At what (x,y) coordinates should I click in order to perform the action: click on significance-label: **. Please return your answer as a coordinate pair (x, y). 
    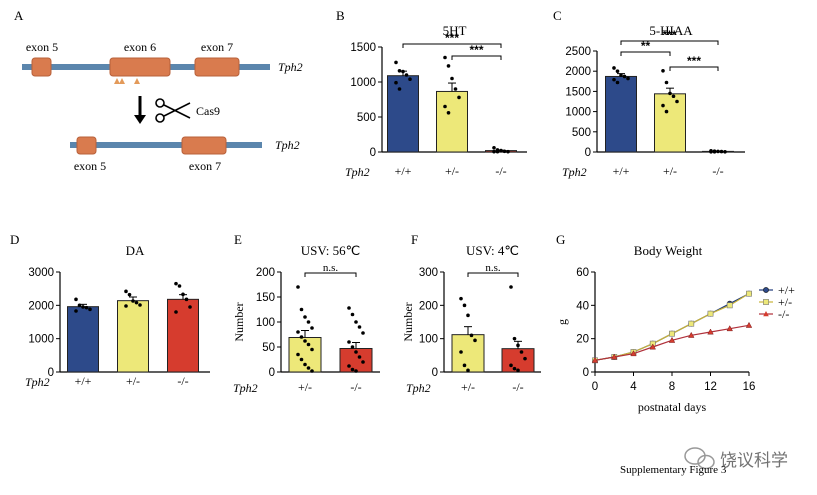
    Looking at the image, I should click on (646, 46).